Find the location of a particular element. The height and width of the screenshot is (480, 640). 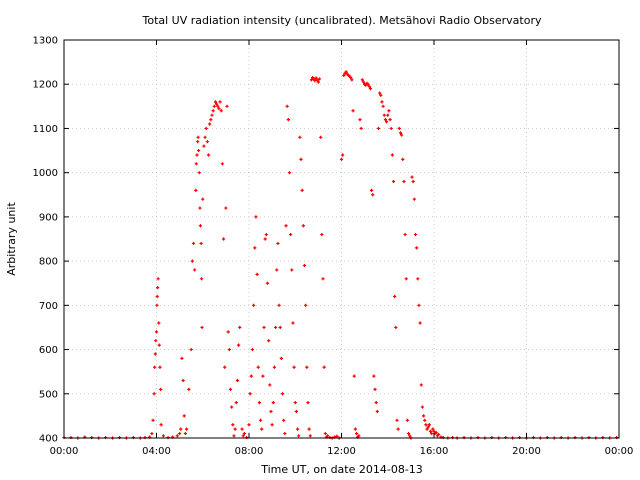

y-tick-label: 1000 is located at coordinates (45, 173).